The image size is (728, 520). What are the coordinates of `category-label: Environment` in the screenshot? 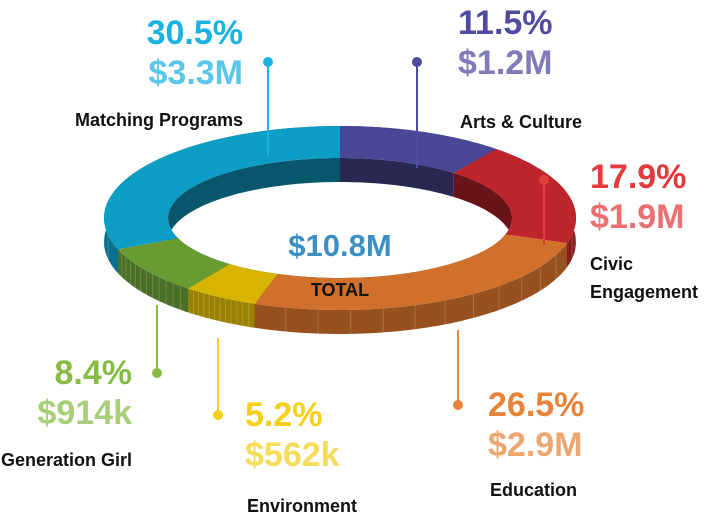 It's located at (302, 506).